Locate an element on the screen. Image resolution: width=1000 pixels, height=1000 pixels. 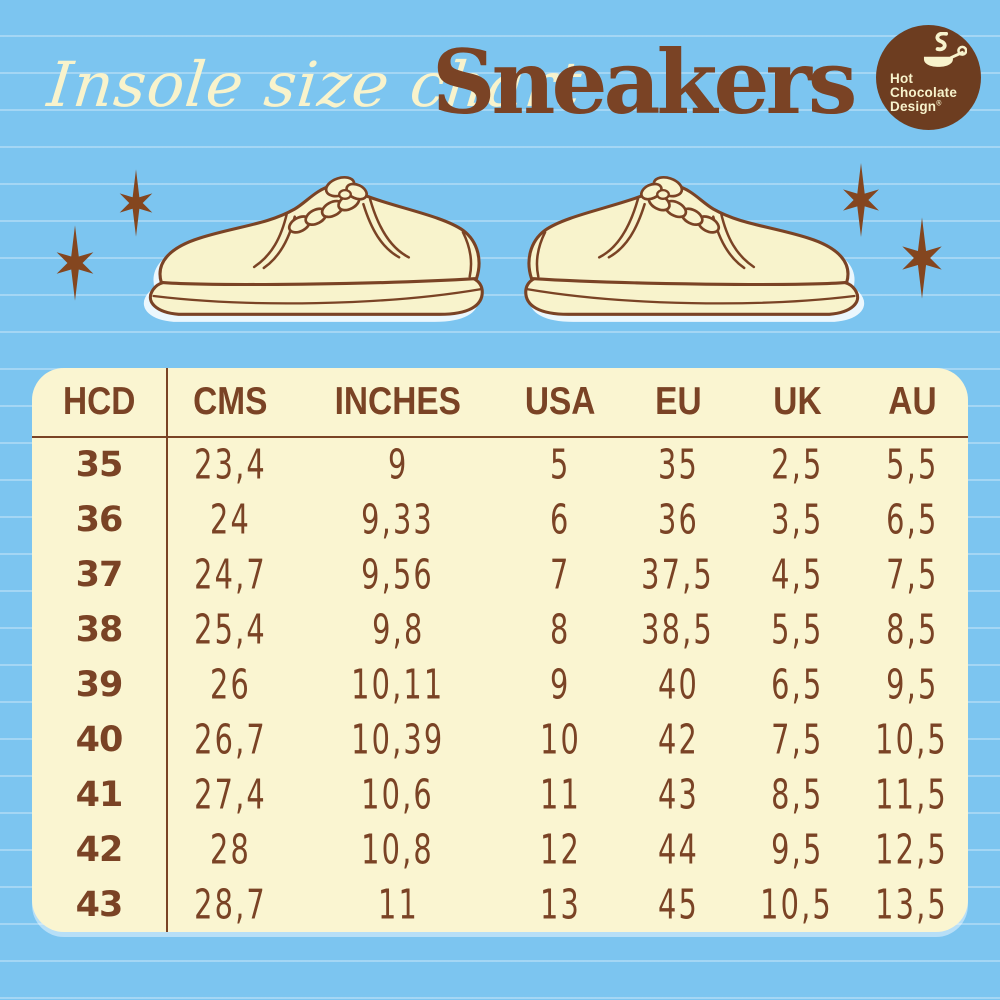
cell-usa: 11 is located at coordinates (560, 795).